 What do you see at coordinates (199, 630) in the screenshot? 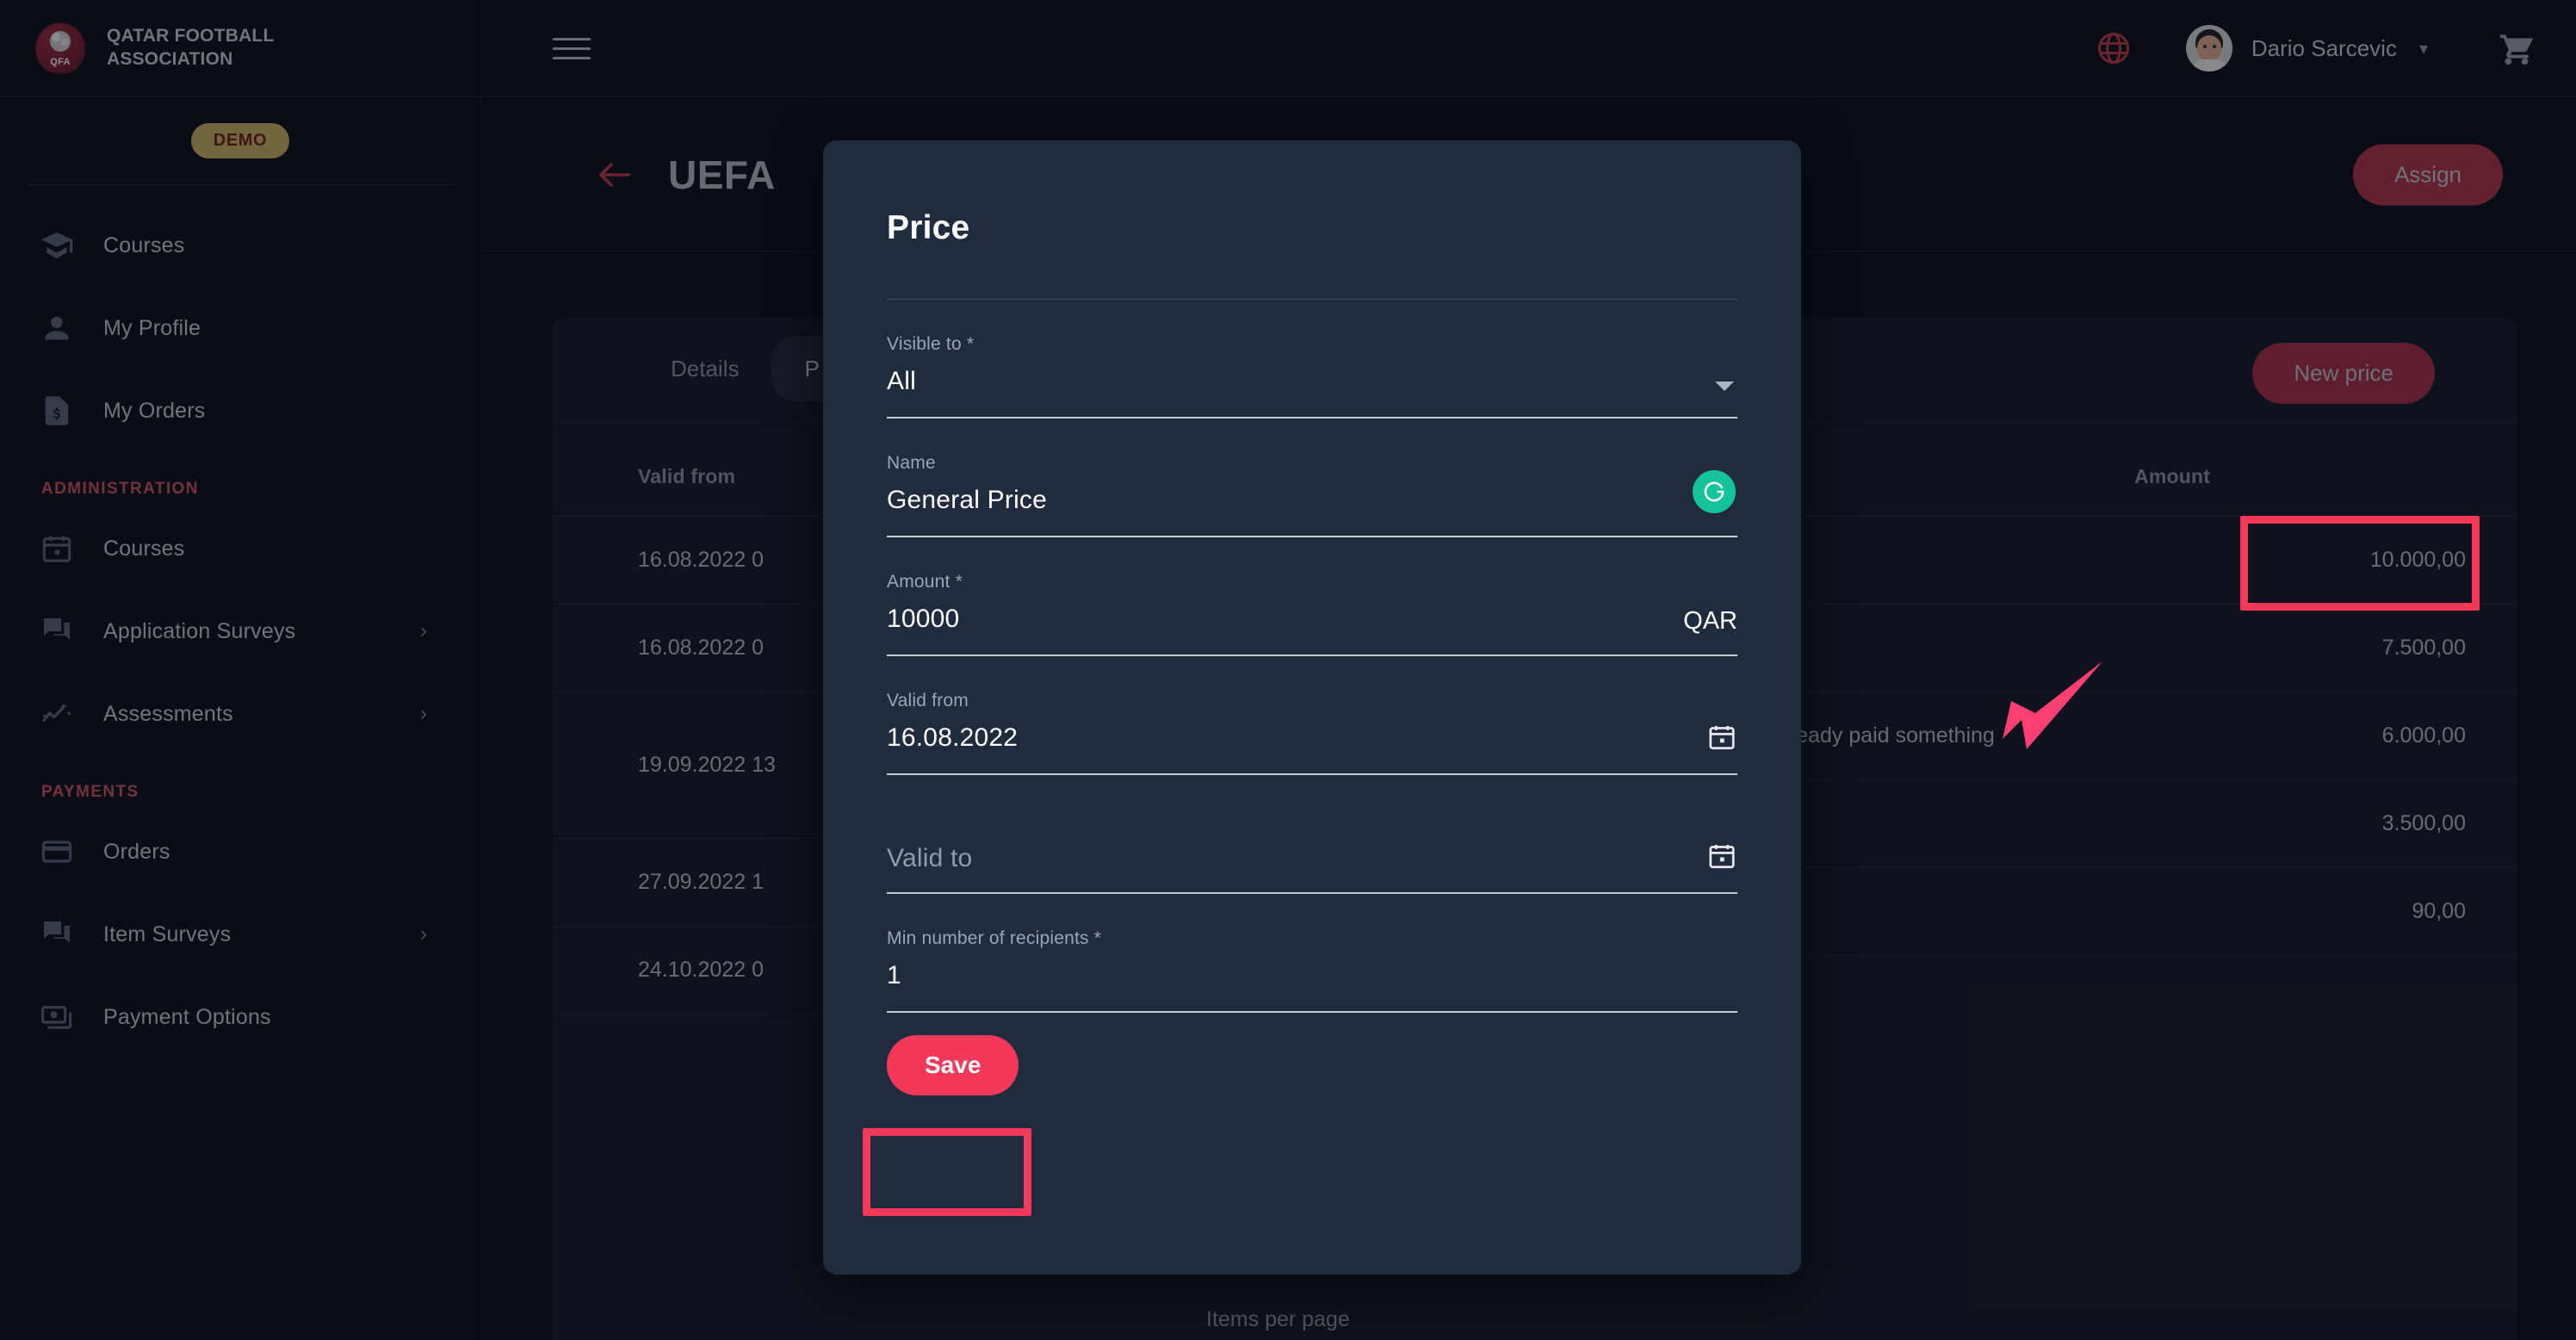
I see `sidebar-item-label: Application Surveys` at bounding box center [199, 630].